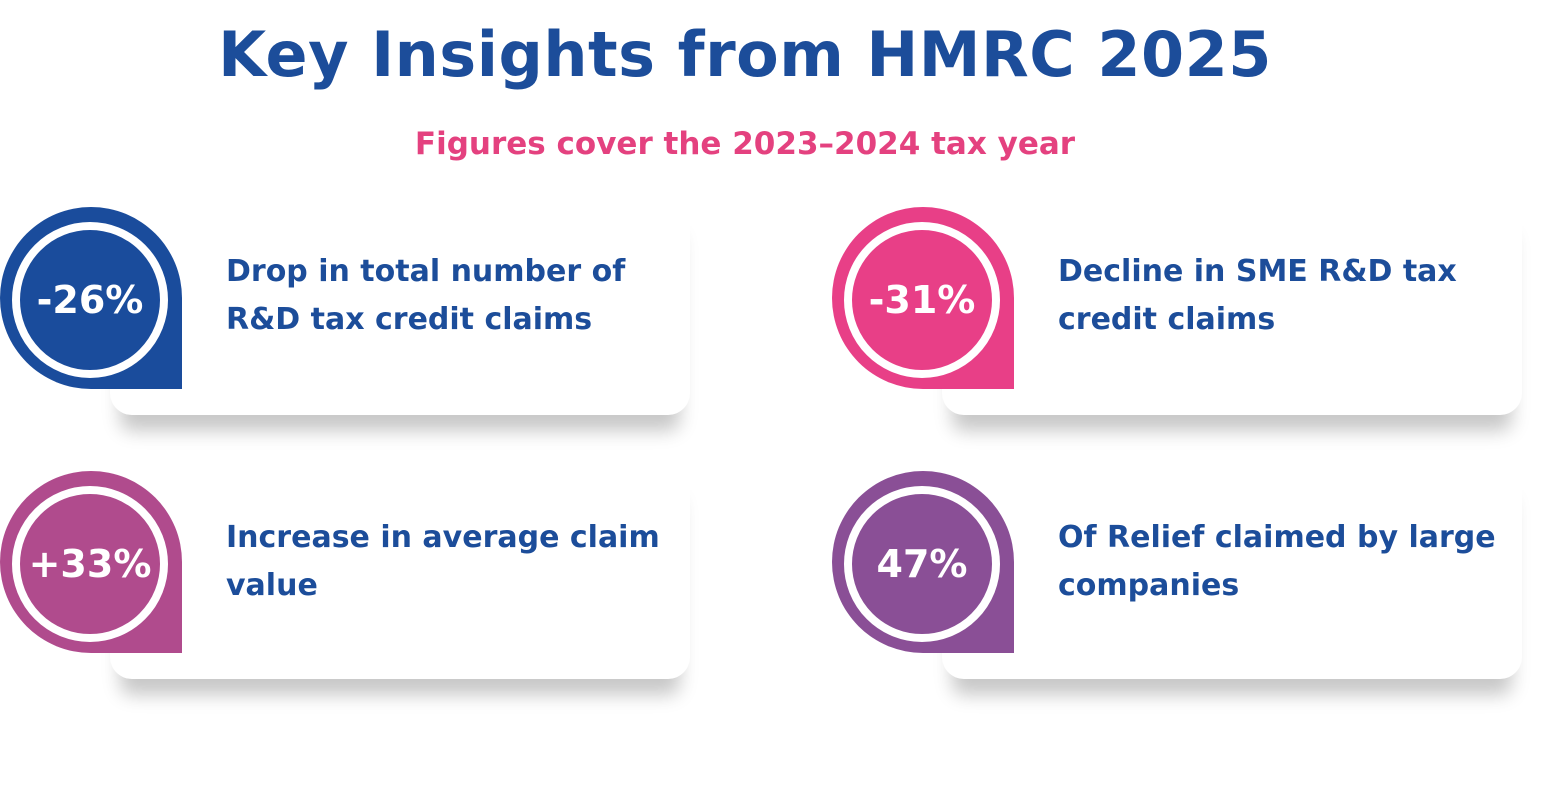  I want to click on insight-value: -26%, so click(90, 300).